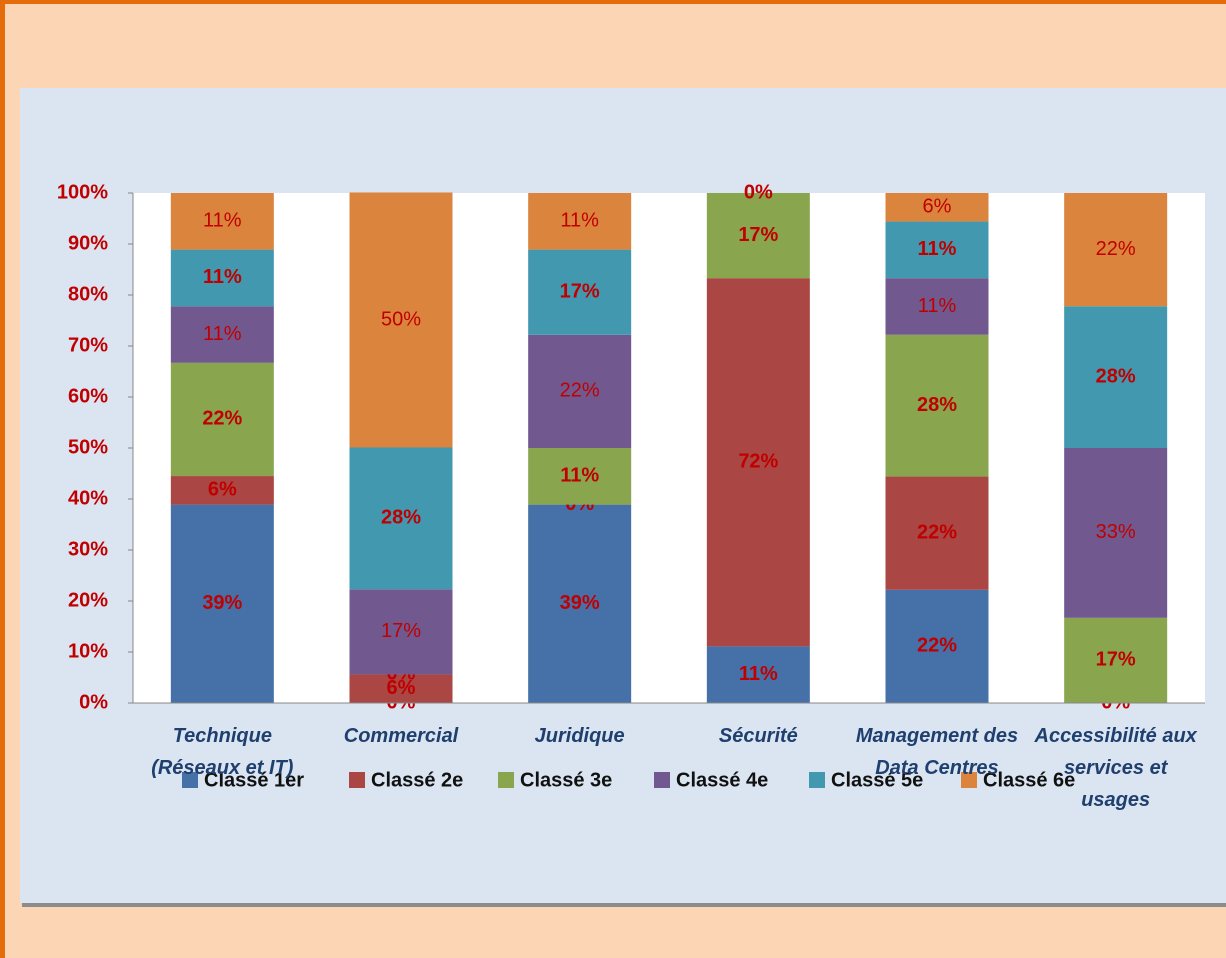 This screenshot has width=1226, height=958. What do you see at coordinates (88, 498) in the screenshot?
I see `y-tick-label: 40%` at bounding box center [88, 498].